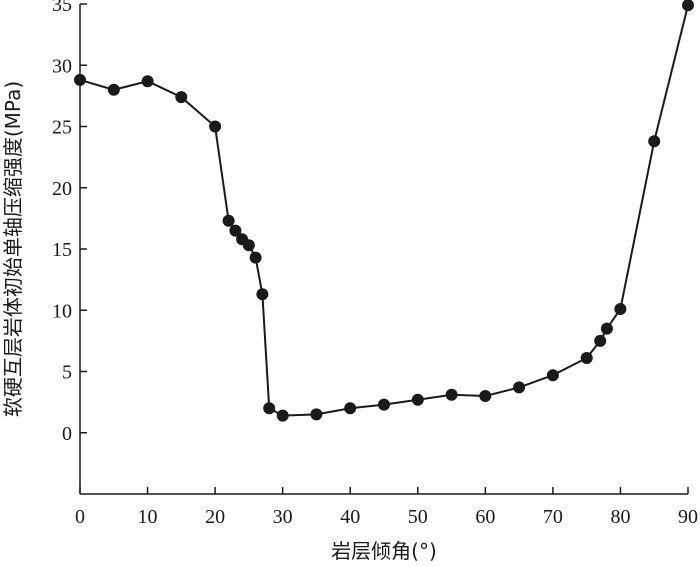 Image resolution: width=700 pixels, height=566 pixels. Describe the element at coordinates (553, 517) in the screenshot. I see `x-tick-label: 70` at that location.